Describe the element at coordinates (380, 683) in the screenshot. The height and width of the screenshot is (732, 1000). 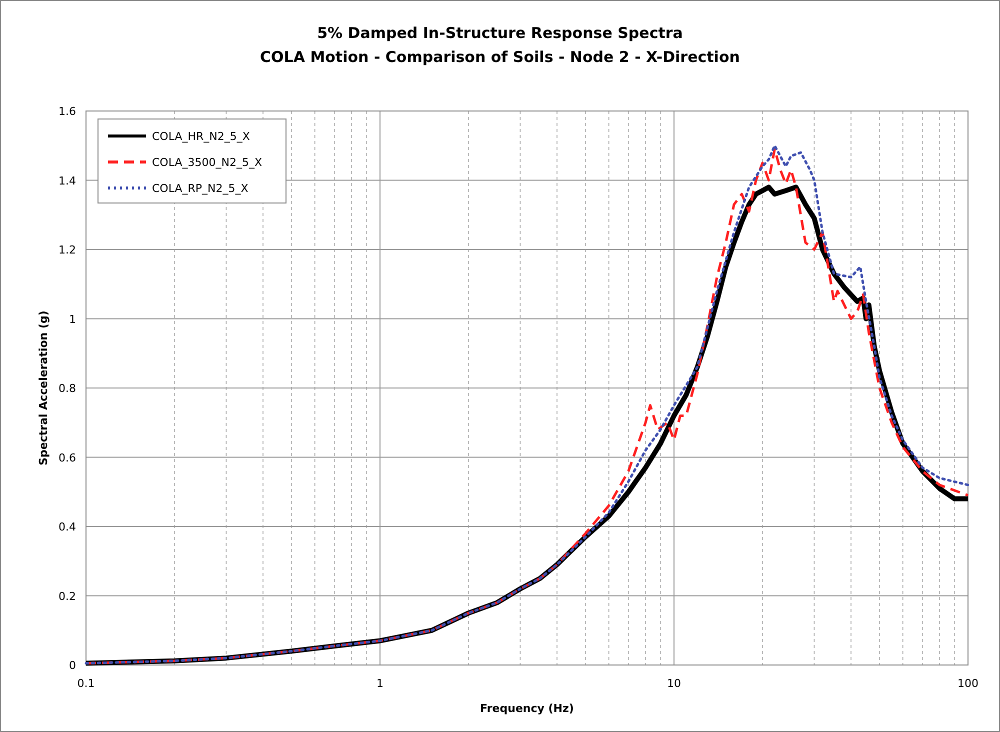
I see `x-tick-label: 1` at that location.